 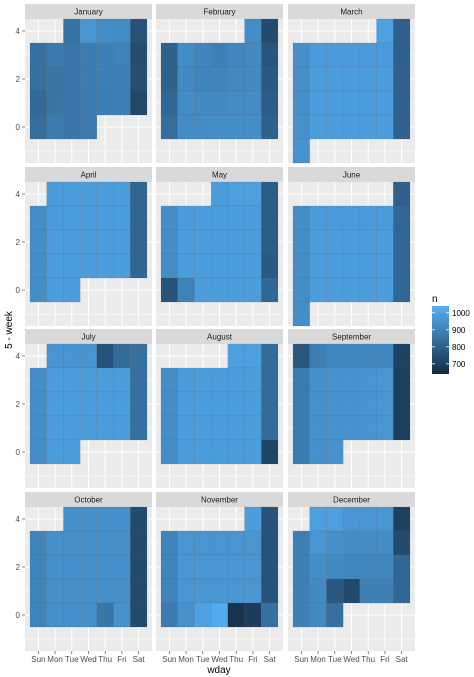 I want to click on x-tick-label: Sat, so click(x=270, y=659).